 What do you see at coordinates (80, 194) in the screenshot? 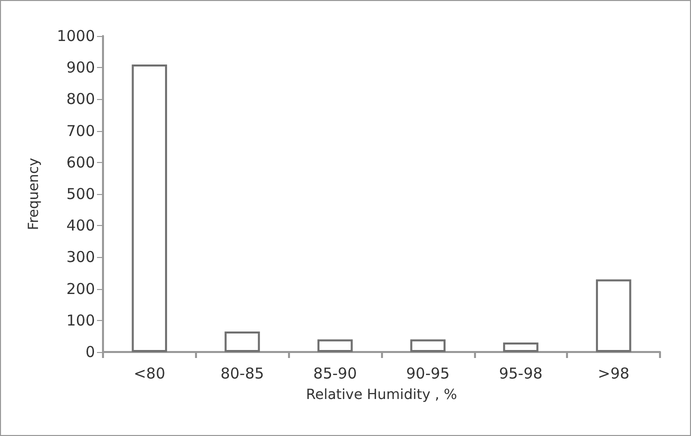
I see `y-tick-label: 500` at bounding box center [80, 194].